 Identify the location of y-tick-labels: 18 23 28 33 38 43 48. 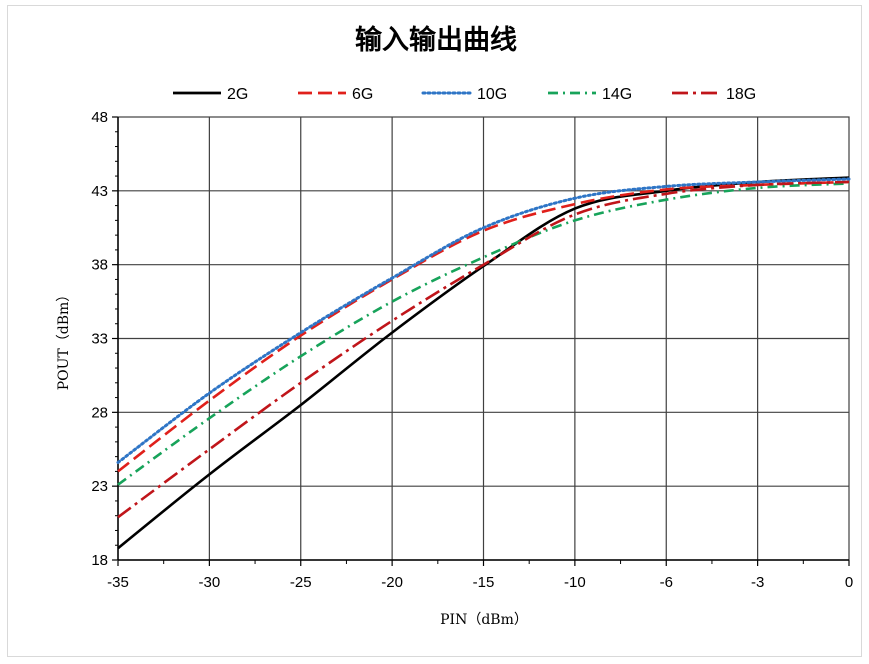
(99, 339).